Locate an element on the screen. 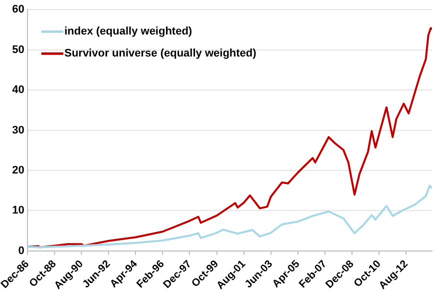  y-tick-label: 20 is located at coordinates (18, 170).